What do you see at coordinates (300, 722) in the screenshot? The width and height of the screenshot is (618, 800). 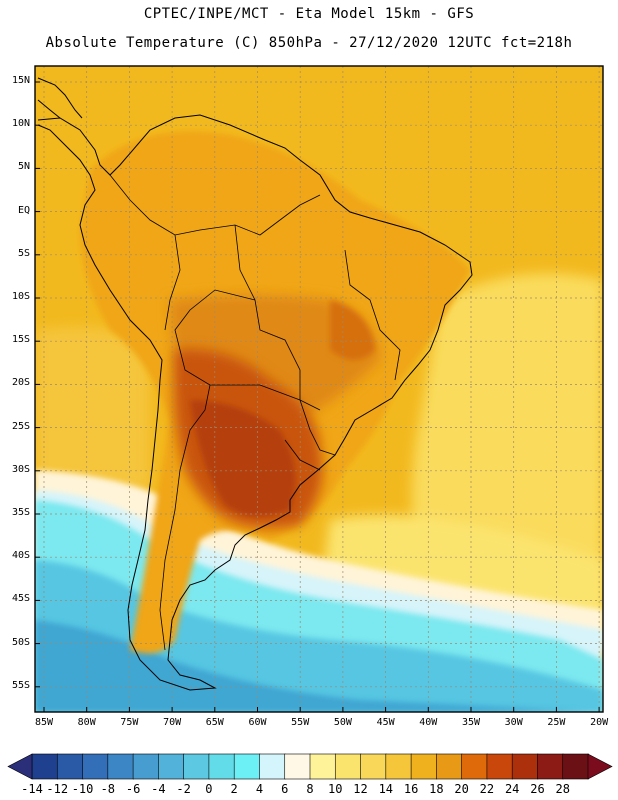 I see `lon-label: 55W` at bounding box center [300, 722].